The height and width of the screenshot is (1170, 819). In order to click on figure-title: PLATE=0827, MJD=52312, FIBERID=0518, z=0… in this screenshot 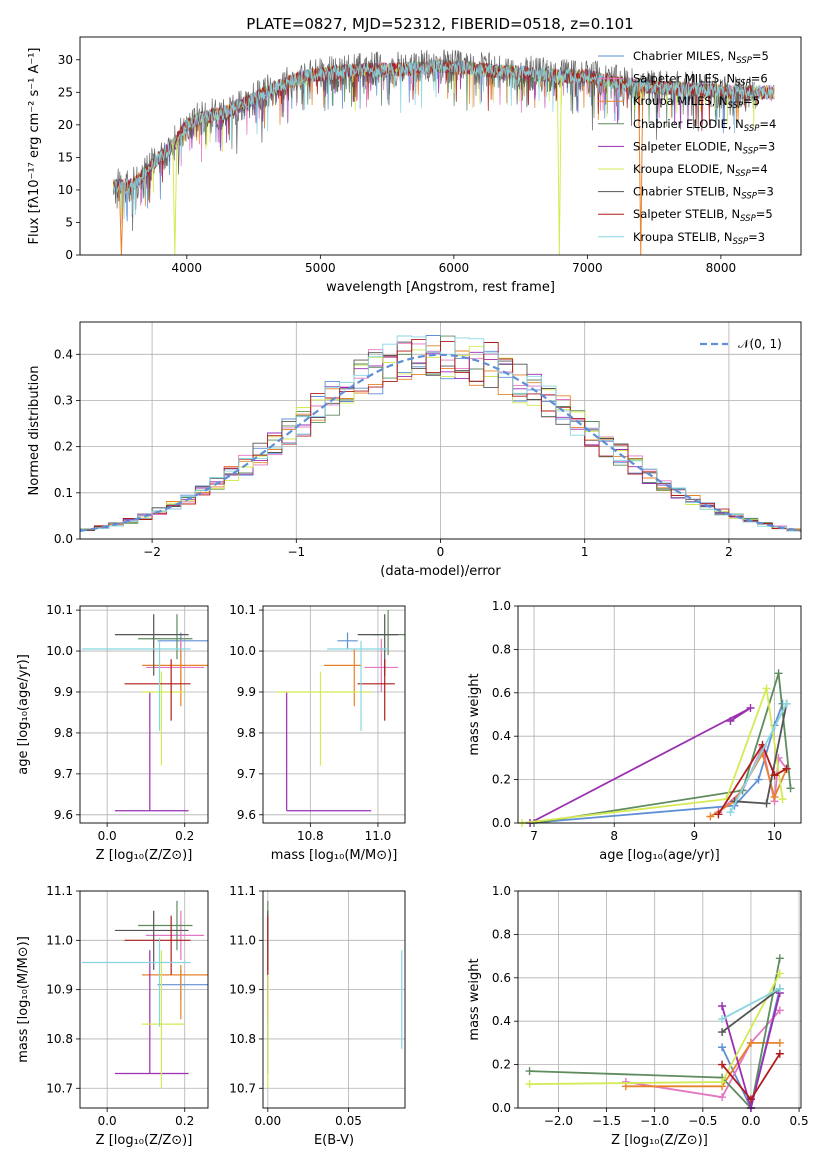, I will do `click(439, 24)`.